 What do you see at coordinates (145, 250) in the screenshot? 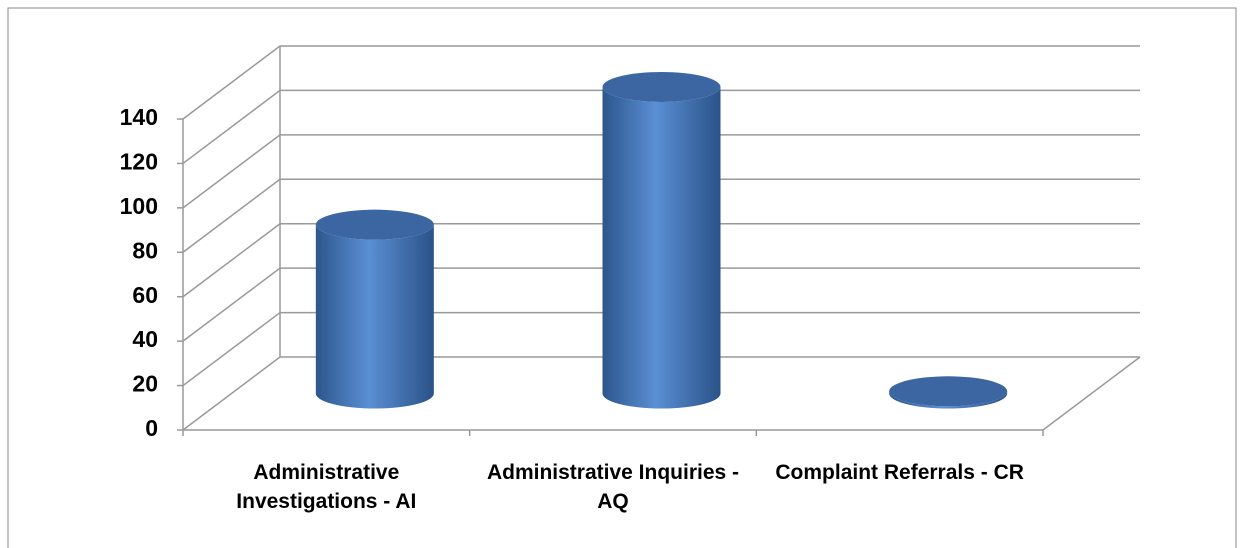
I see `y-tick-label: 80` at bounding box center [145, 250].